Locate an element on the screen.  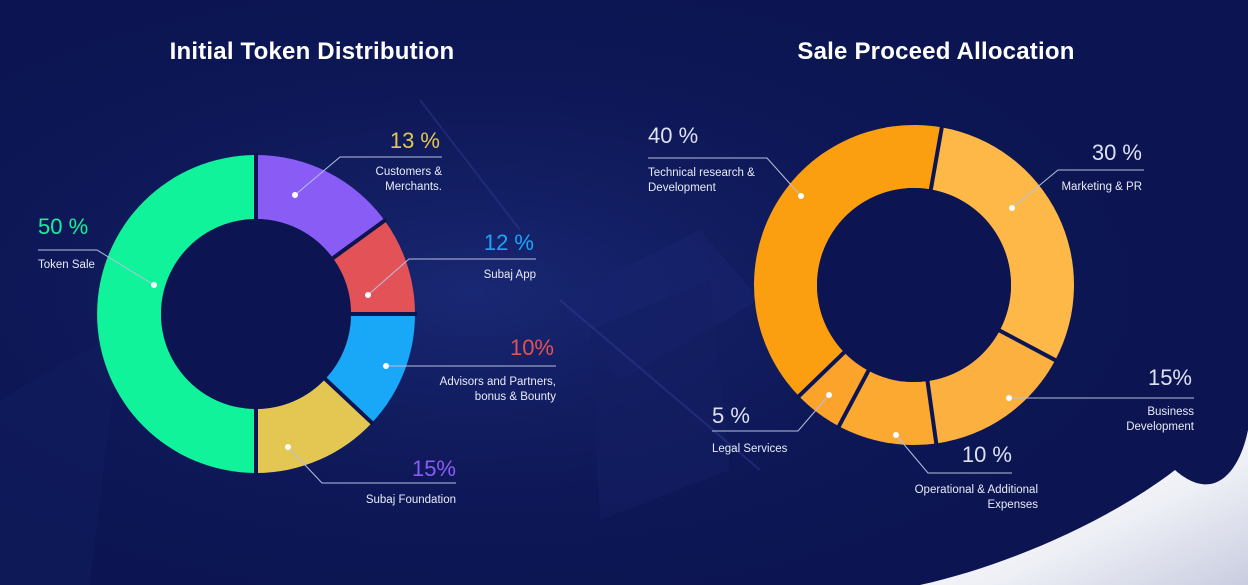
category-label: Expenses is located at coordinates (1012, 505).